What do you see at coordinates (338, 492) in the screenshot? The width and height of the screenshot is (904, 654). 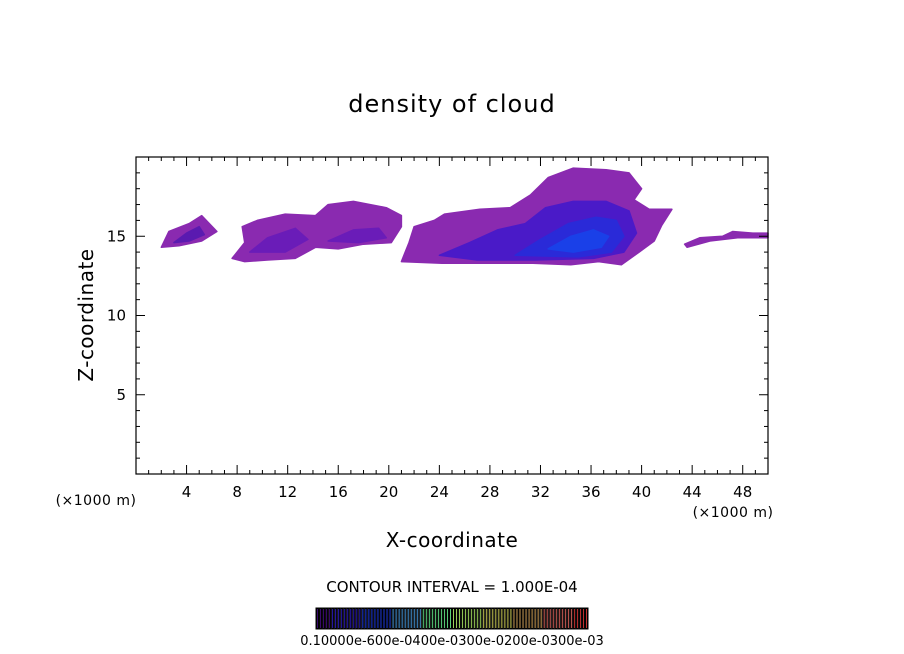 I see `x-tick-label: 16` at bounding box center [338, 492].